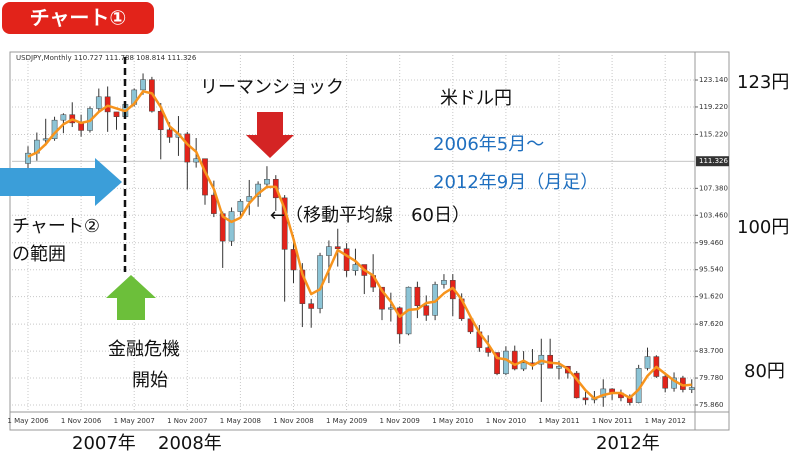 The image size is (800, 458). What do you see at coordinates (713, 188) in the screenshot?
I see `y-tick-label: 107.380` at bounding box center [713, 188].